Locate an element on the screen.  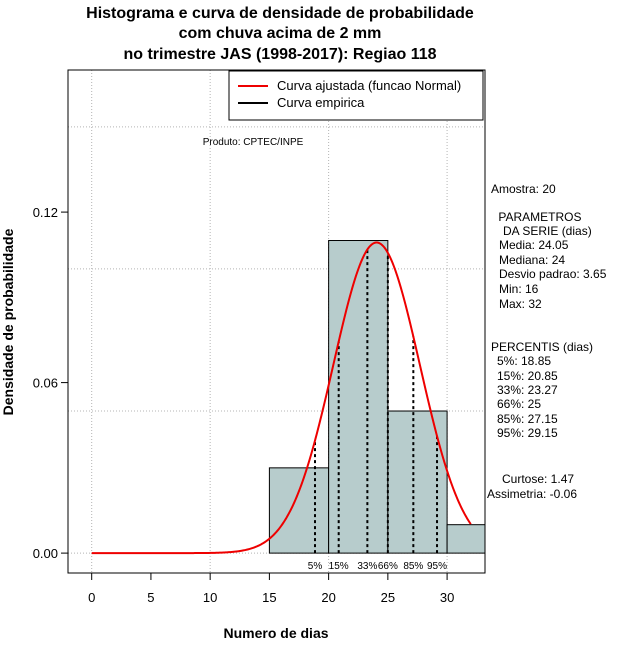
percentile-label: 33% is located at coordinates (367, 566).